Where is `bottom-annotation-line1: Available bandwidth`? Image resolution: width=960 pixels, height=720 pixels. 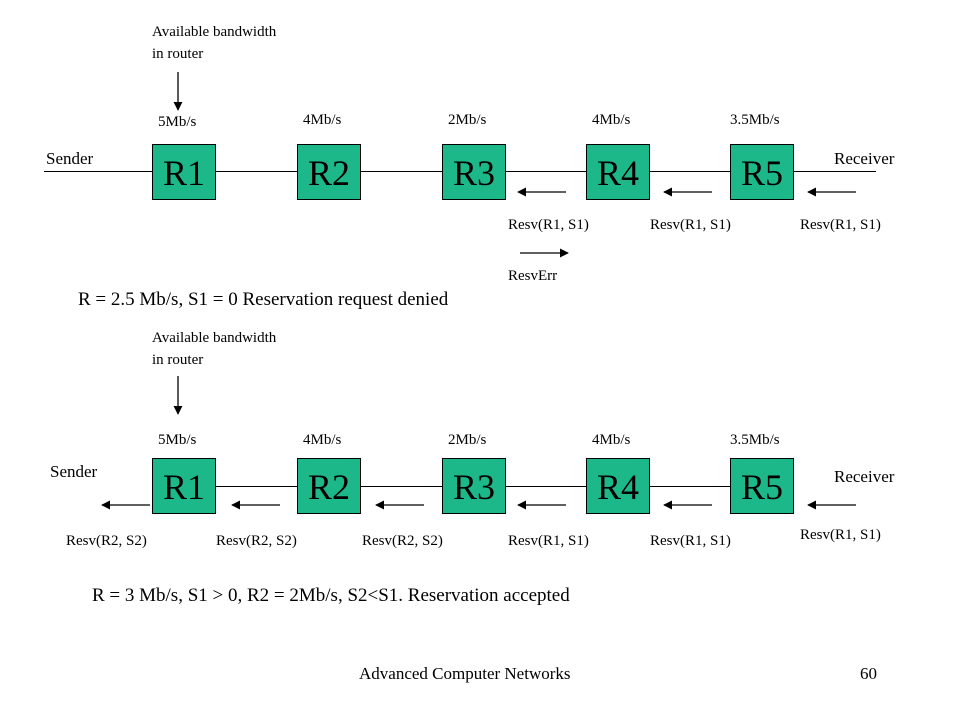
bottom-annotation-line1: Available bandwidth is located at coordinates (214, 338).